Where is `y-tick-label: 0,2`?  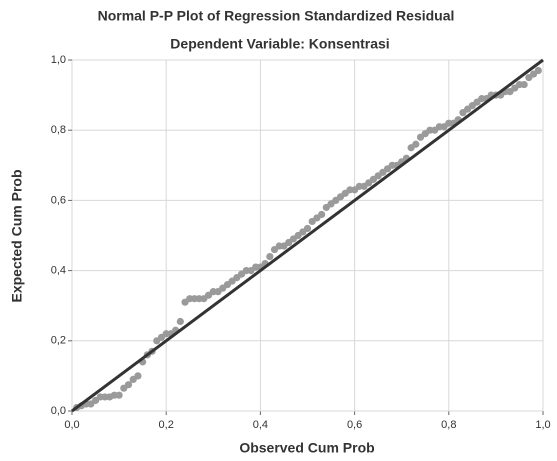
y-tick-label: 0,2 is located at coordinates (58, 341).